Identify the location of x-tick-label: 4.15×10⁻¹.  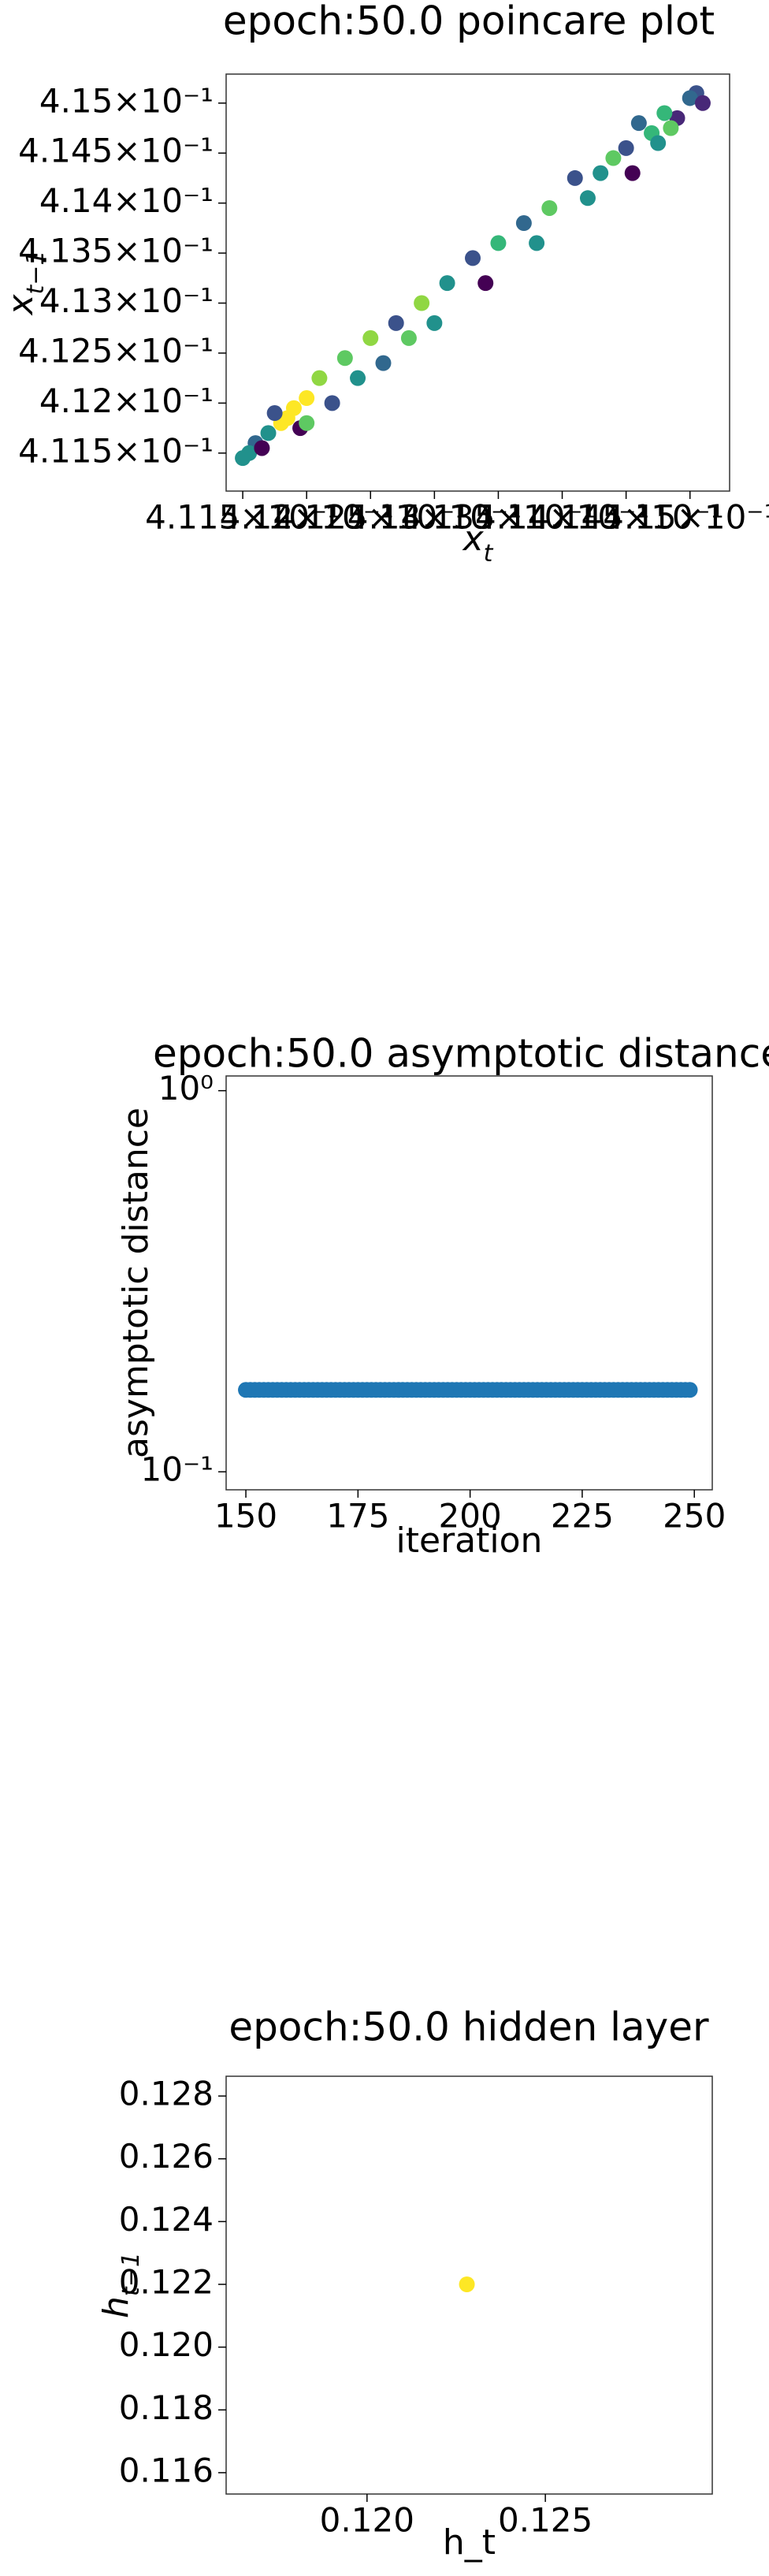
(686, 517).